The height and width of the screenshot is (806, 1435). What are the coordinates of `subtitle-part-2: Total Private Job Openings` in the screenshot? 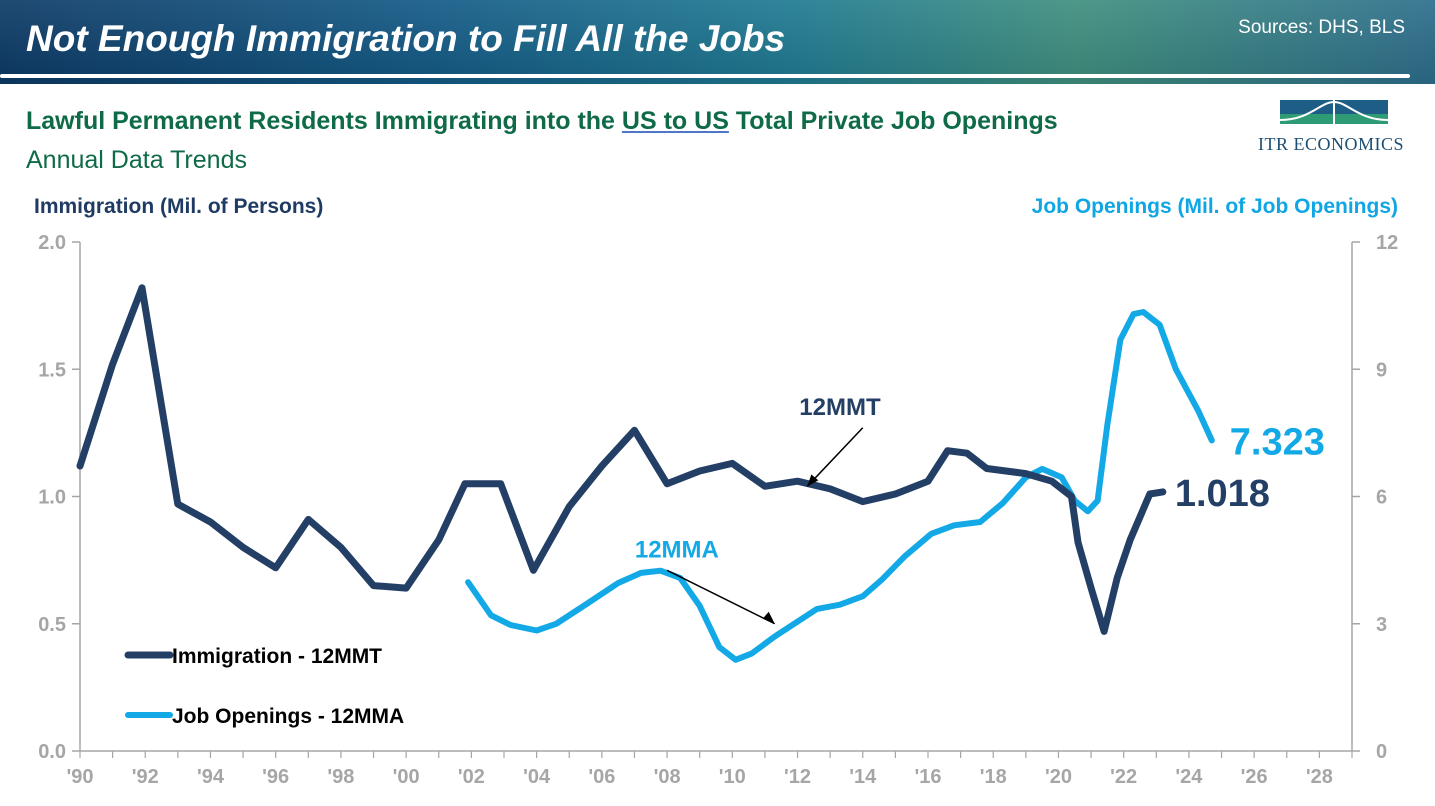 It's located at (893, 121).